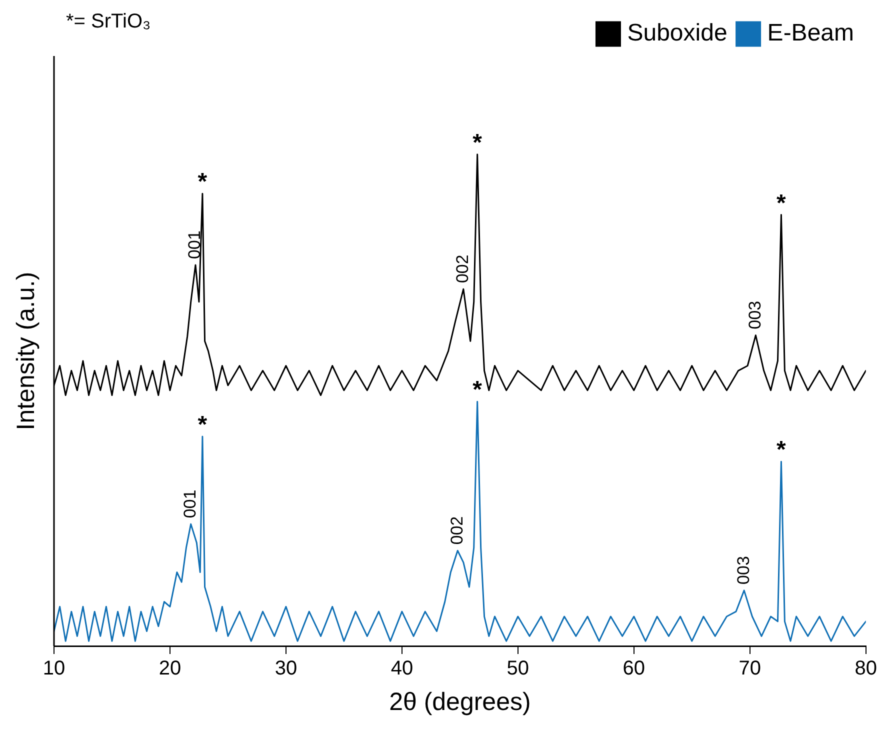 Image resolution: width=888 pixels, height=730 pixels. What do you see at coordinates (677, 33) in the screenshot?
I see `legend-label: Suboxide` at bounding box center [677, 33].